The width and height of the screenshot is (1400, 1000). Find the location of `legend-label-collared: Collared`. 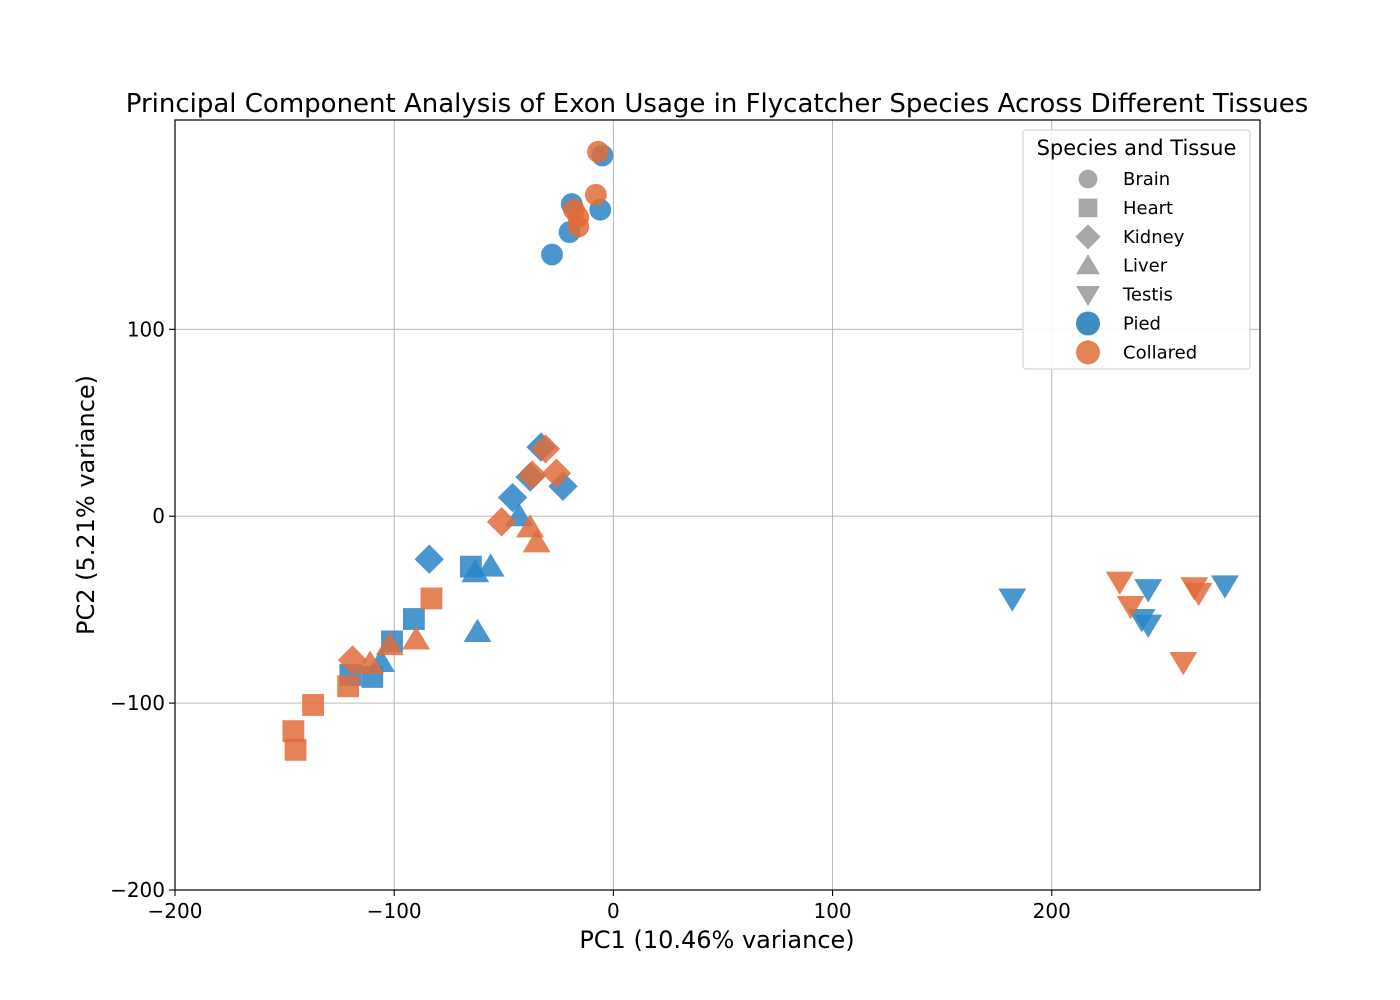

legend-label-collared: Collared is located at coordinates (1160, 352).